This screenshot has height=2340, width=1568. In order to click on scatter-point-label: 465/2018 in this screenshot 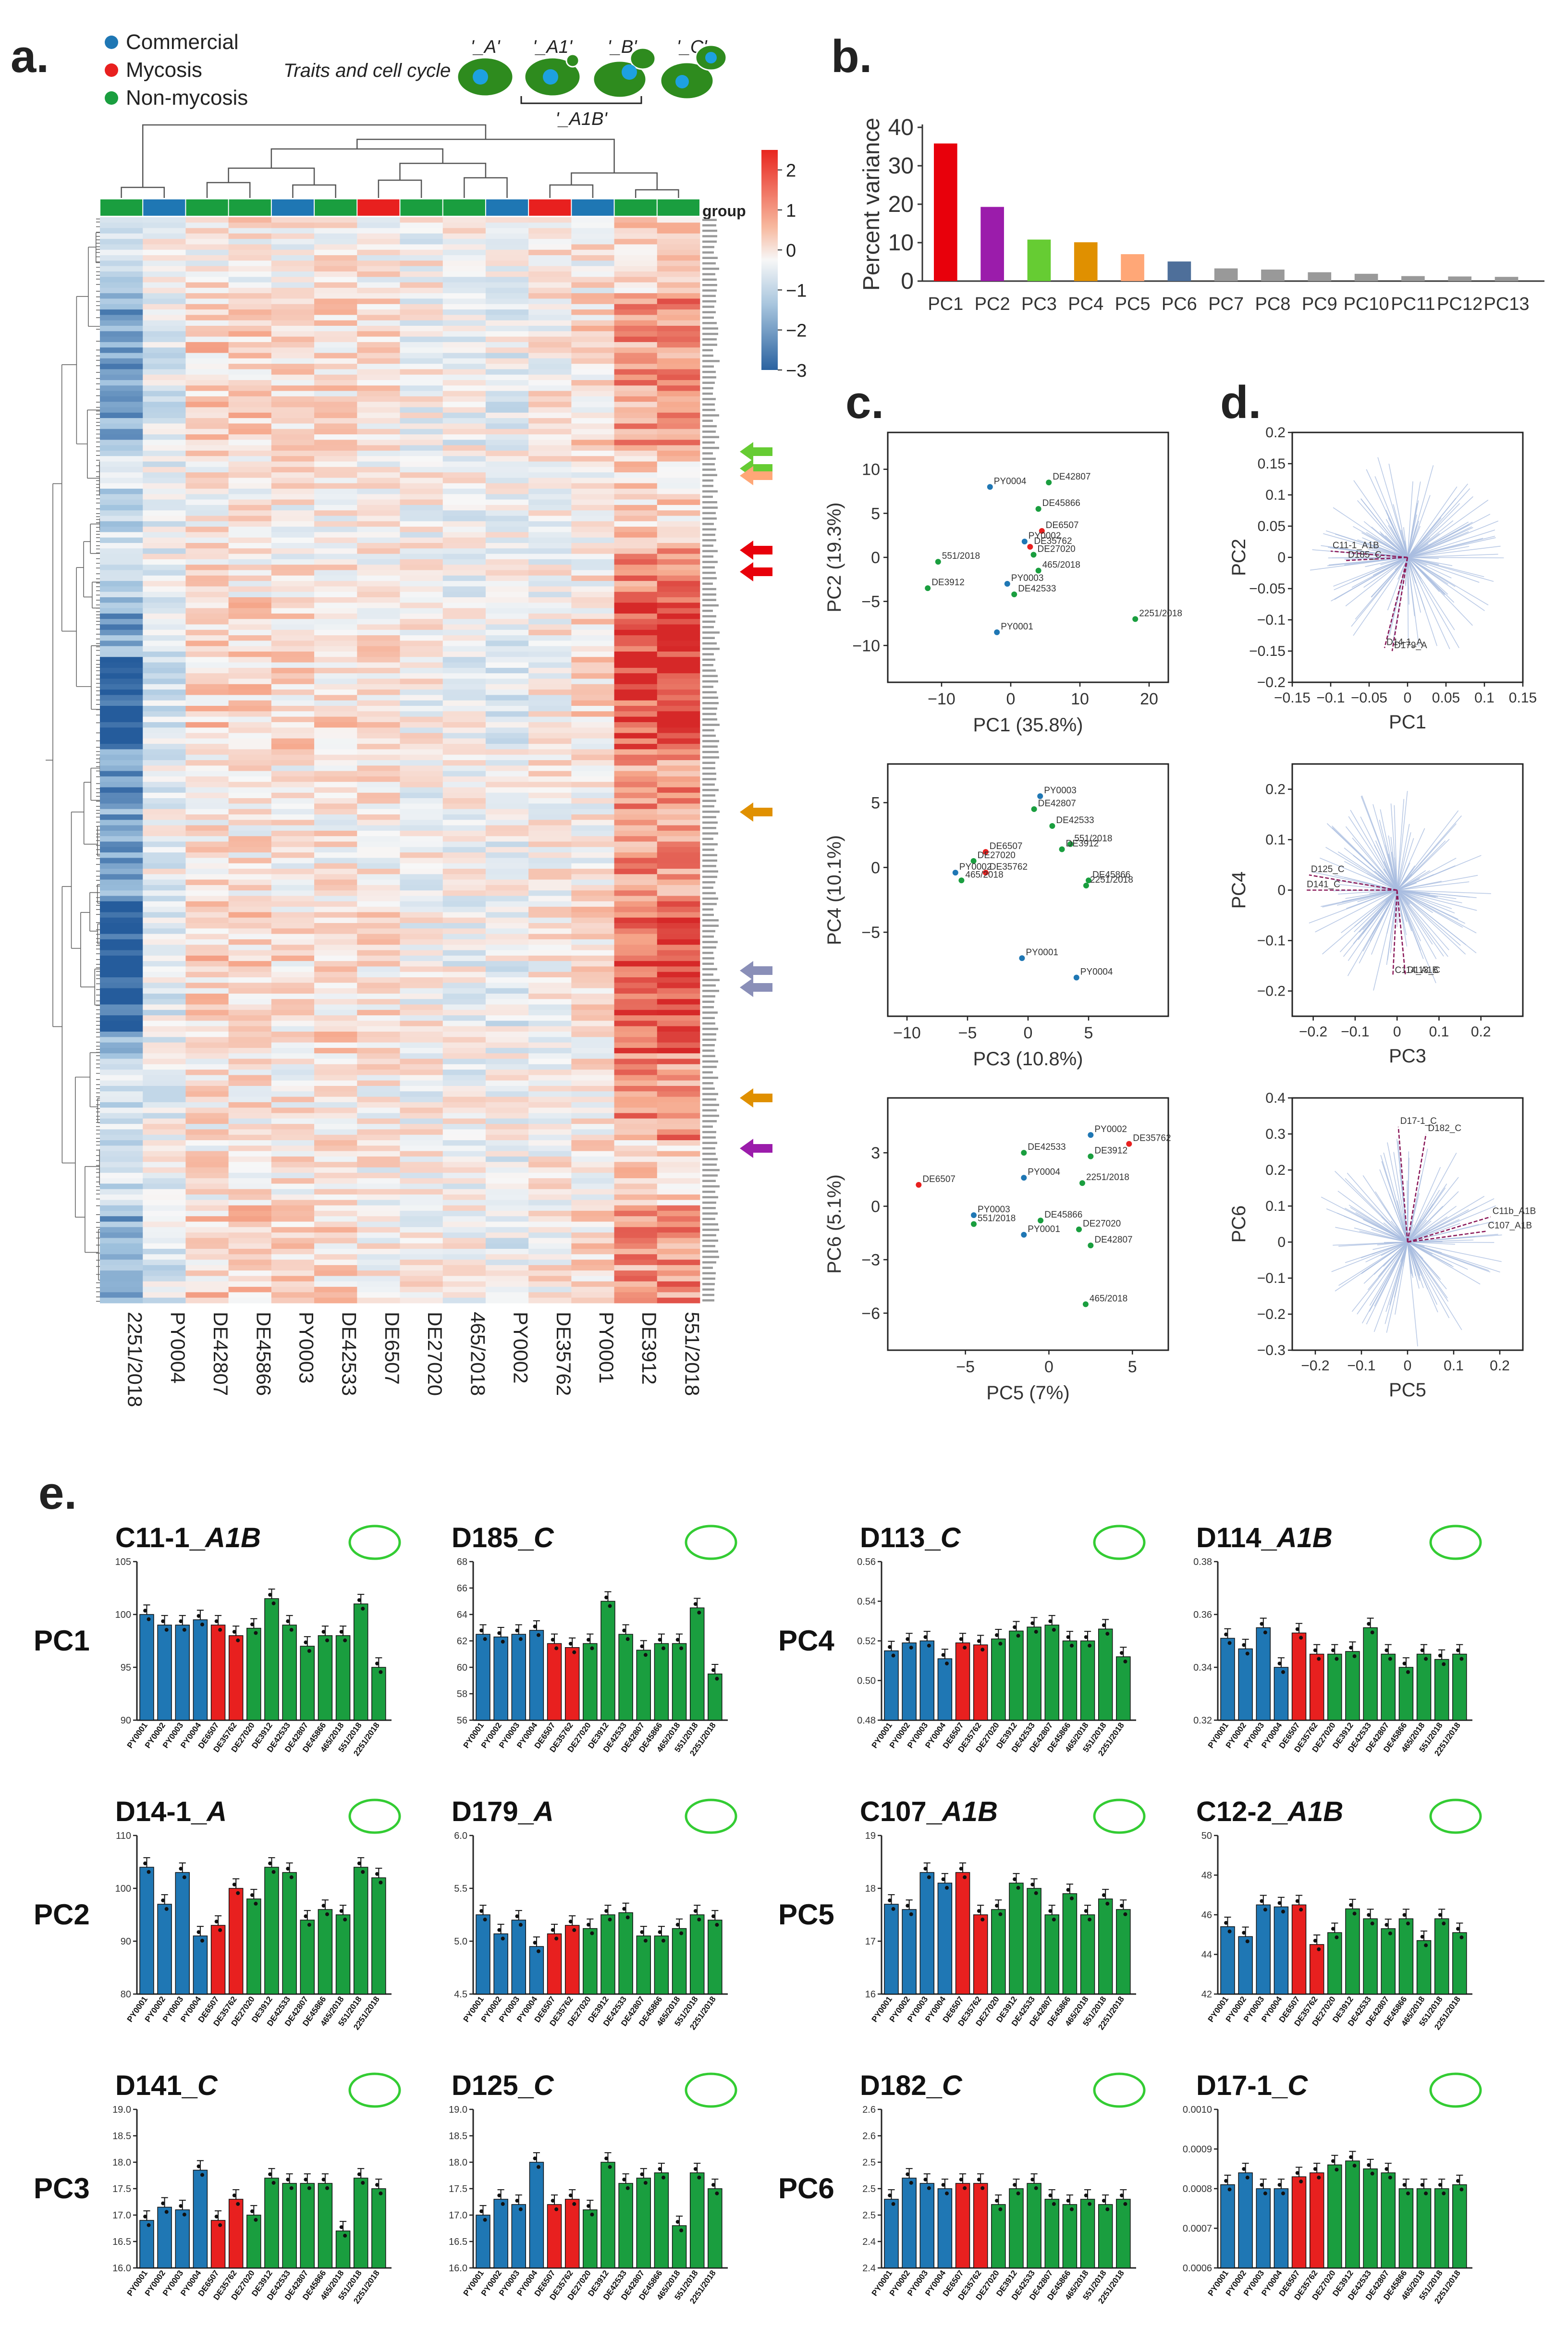, I will do `click(1061, 565)`.